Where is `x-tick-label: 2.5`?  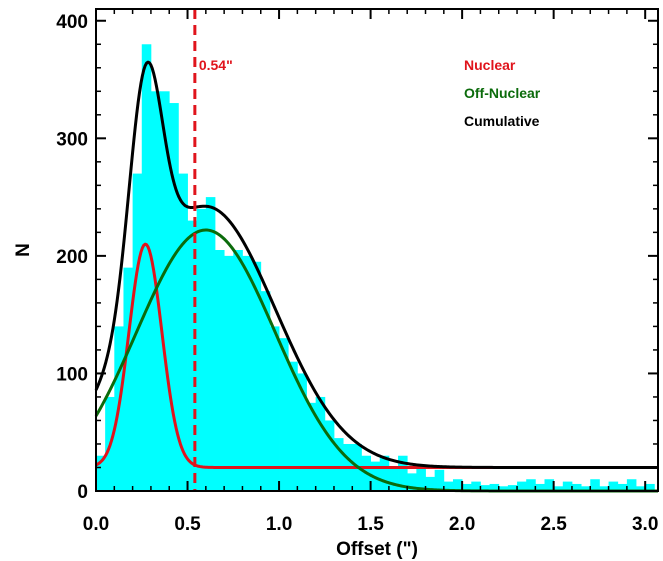
x-tick-label: 2.5 is located at coordinates (553, 524).